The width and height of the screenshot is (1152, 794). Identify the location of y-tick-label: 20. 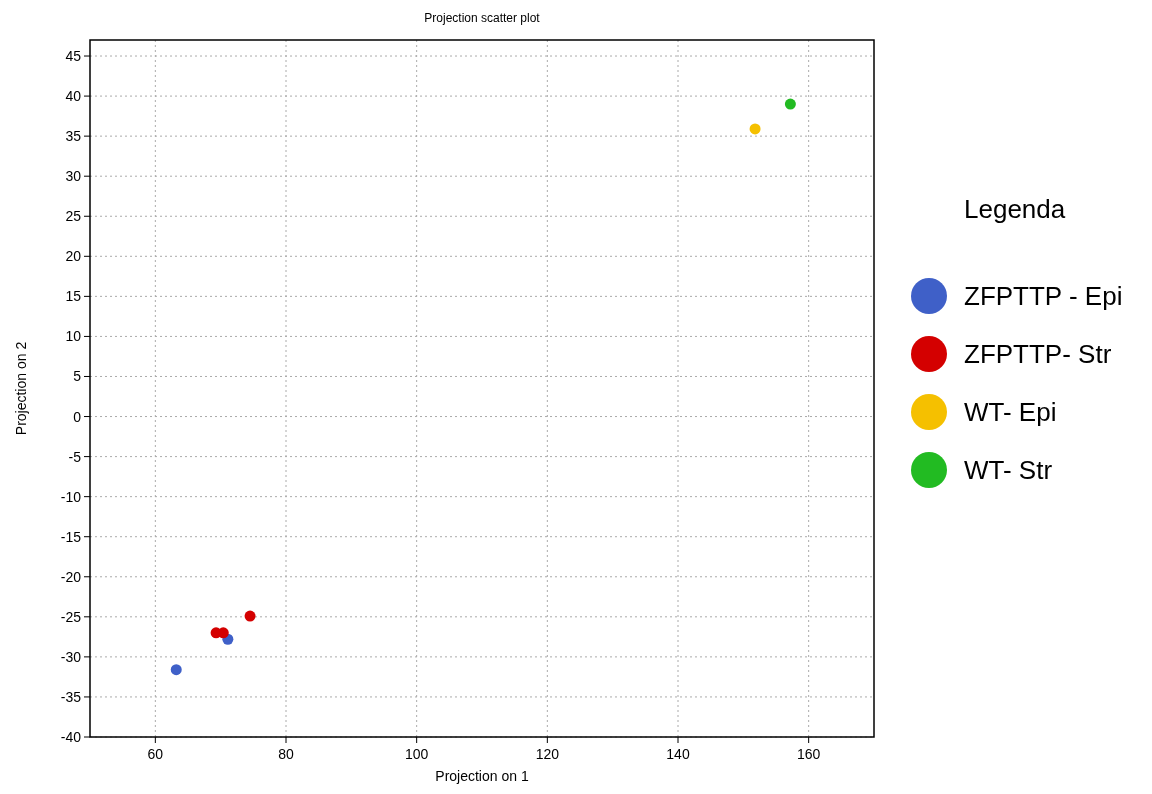
(73, 256).